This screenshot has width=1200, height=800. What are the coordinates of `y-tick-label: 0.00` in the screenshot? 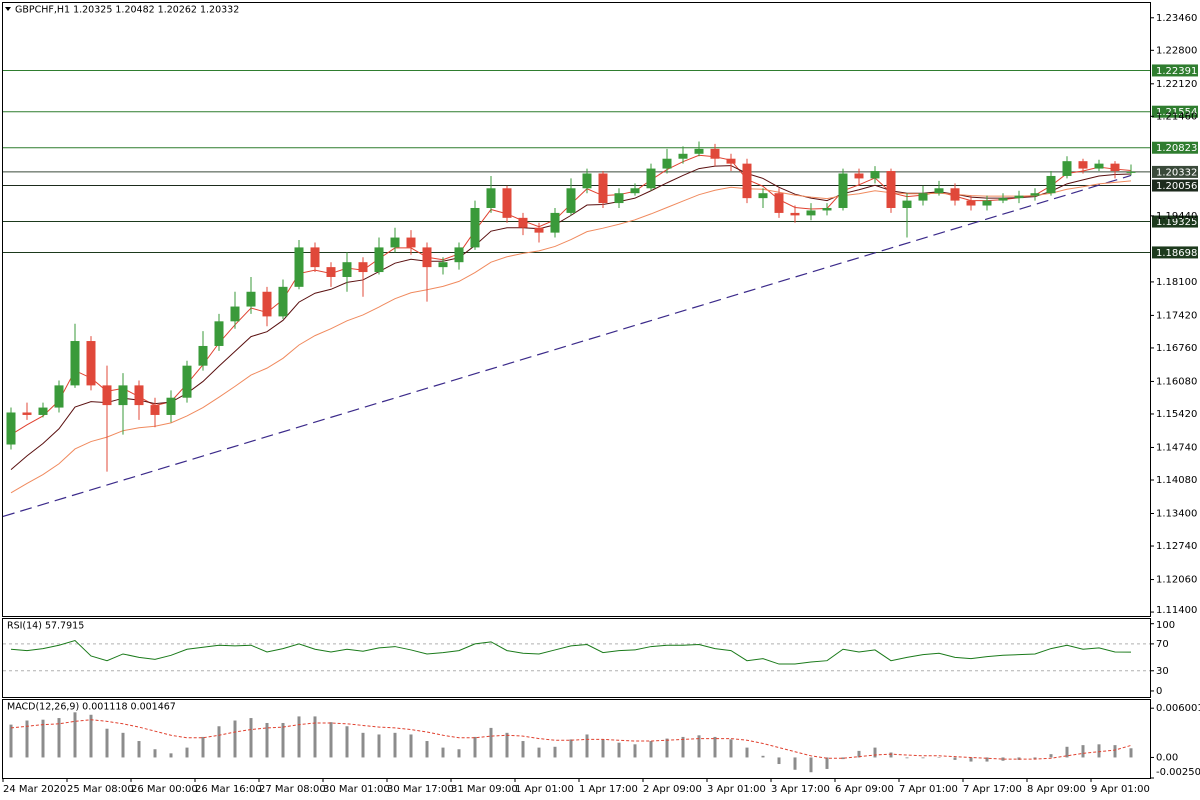 It's located at (1167, 757).